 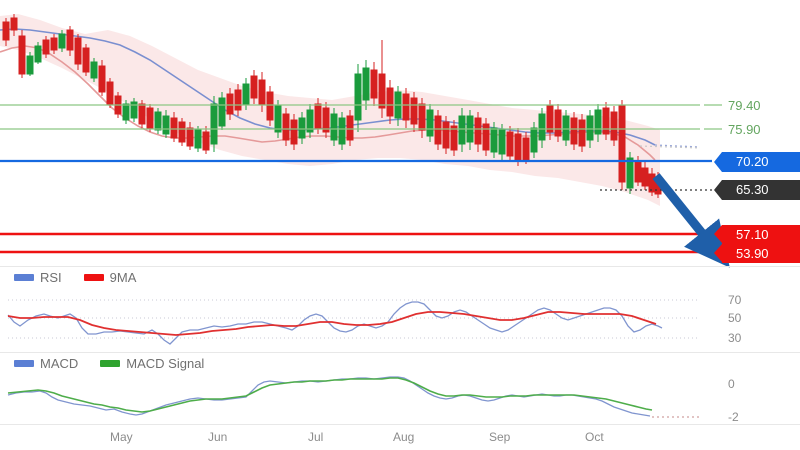 What do you see at coordinates (735, 300) in the screenshot?
I see `rsi-tick-70: 70` at bounding box center [735, 300].